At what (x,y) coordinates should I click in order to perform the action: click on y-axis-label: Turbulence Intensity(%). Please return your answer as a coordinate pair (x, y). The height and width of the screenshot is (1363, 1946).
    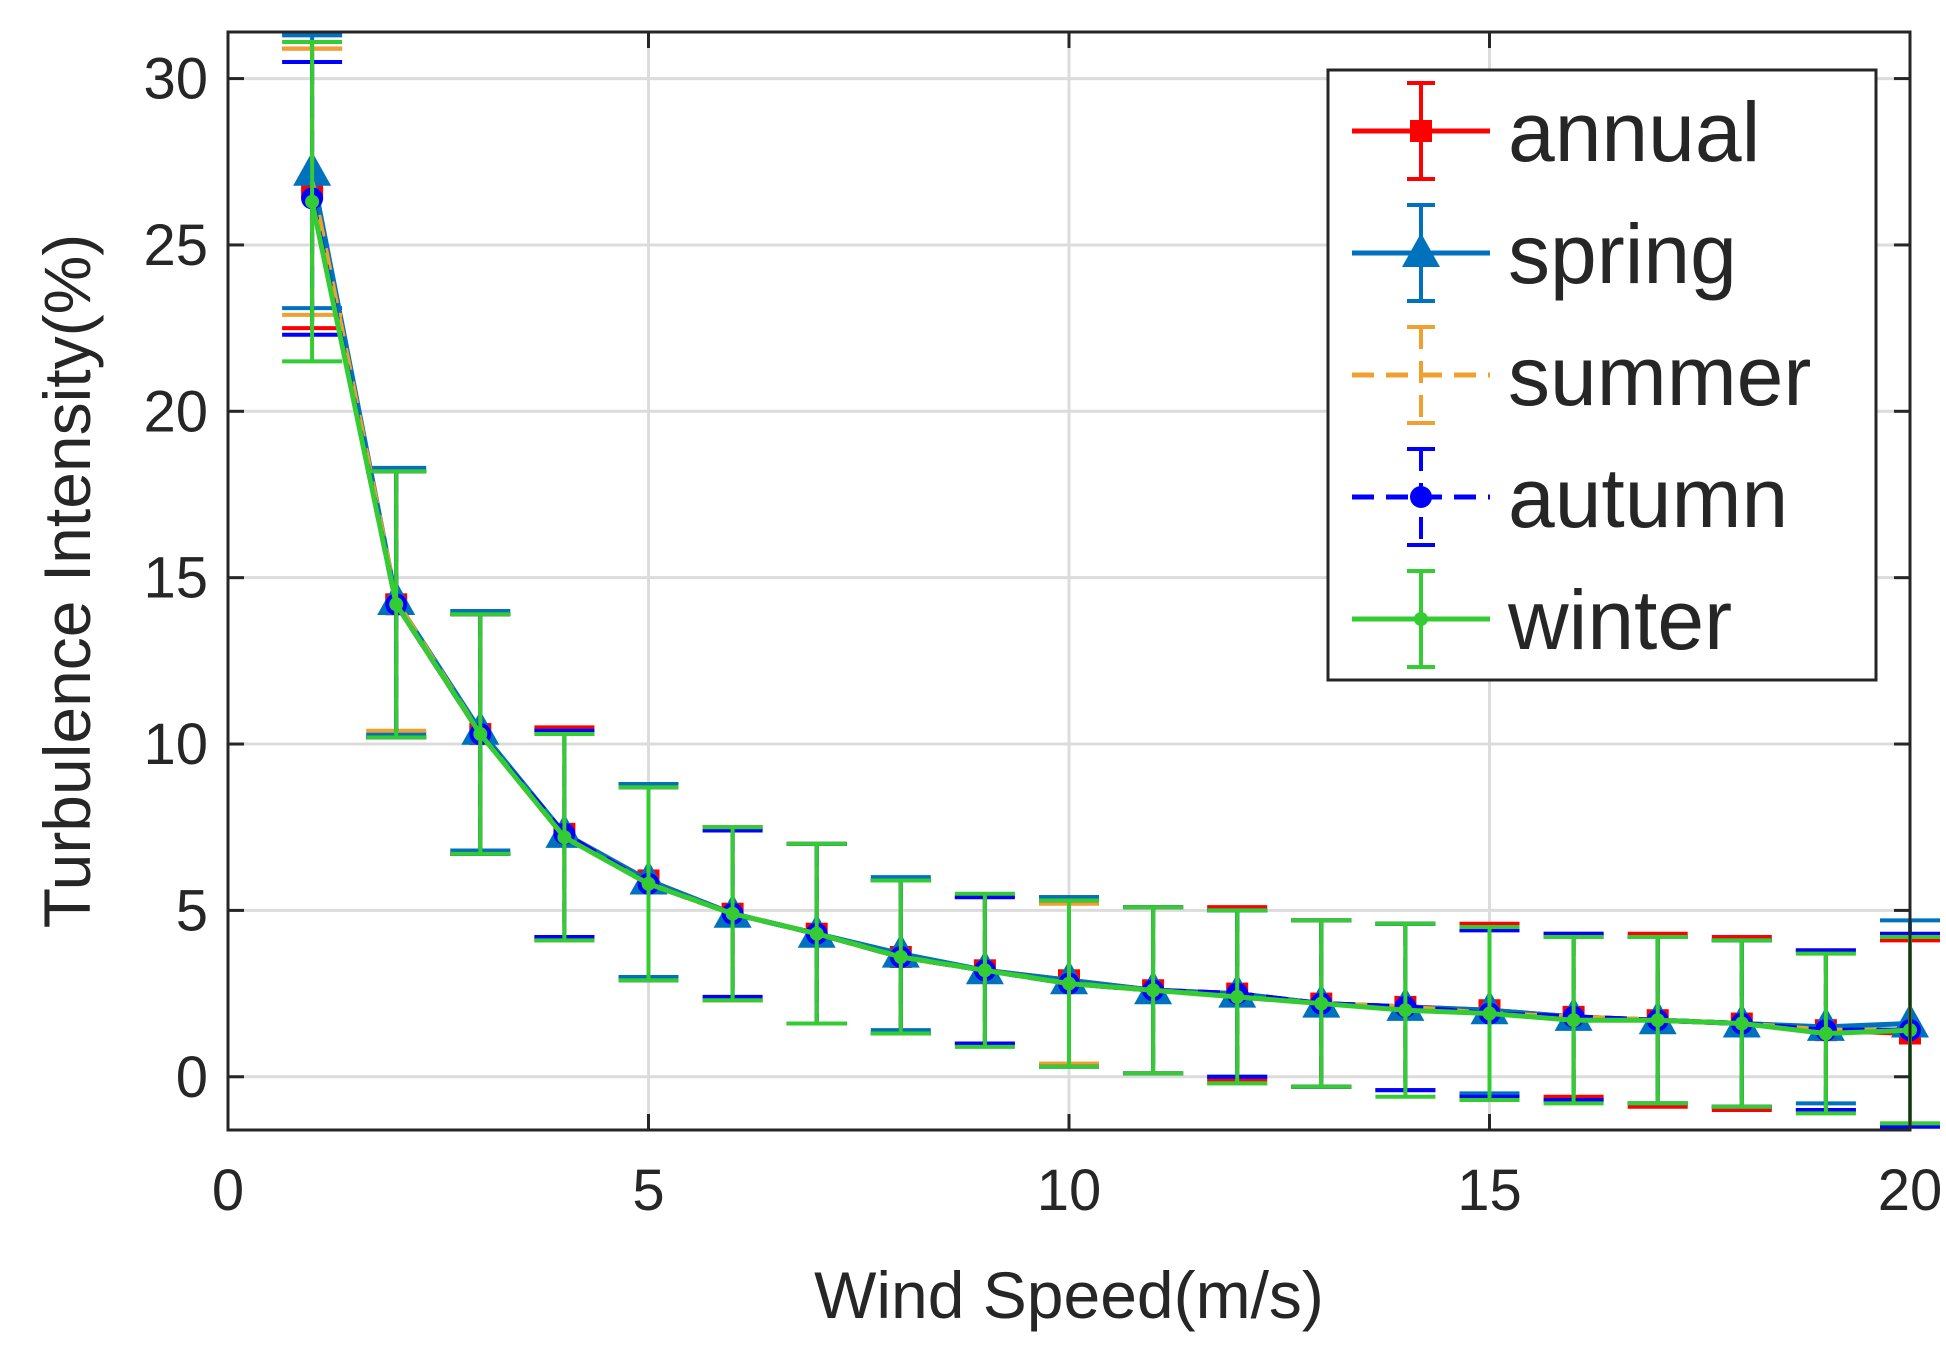
    Looking at the image, I should click on (67, 581).